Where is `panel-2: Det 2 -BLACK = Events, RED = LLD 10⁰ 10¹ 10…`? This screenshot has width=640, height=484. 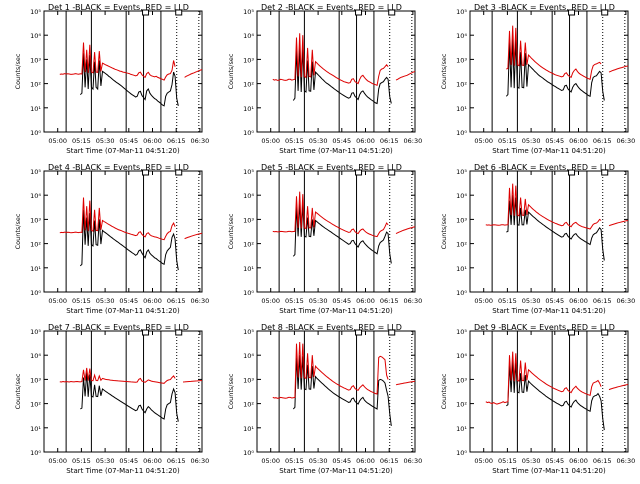 panel-2: Det 2 -BLACK = Events, RED = LLD 10⁰ 10¹ 10… is located at coordinates (324, 79).